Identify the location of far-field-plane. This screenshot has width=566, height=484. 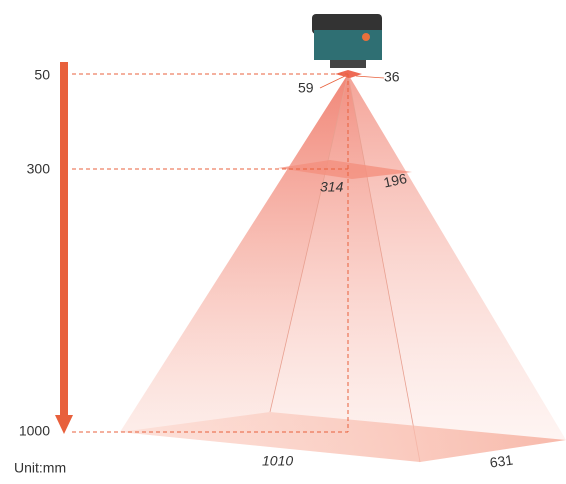
(343, 437).